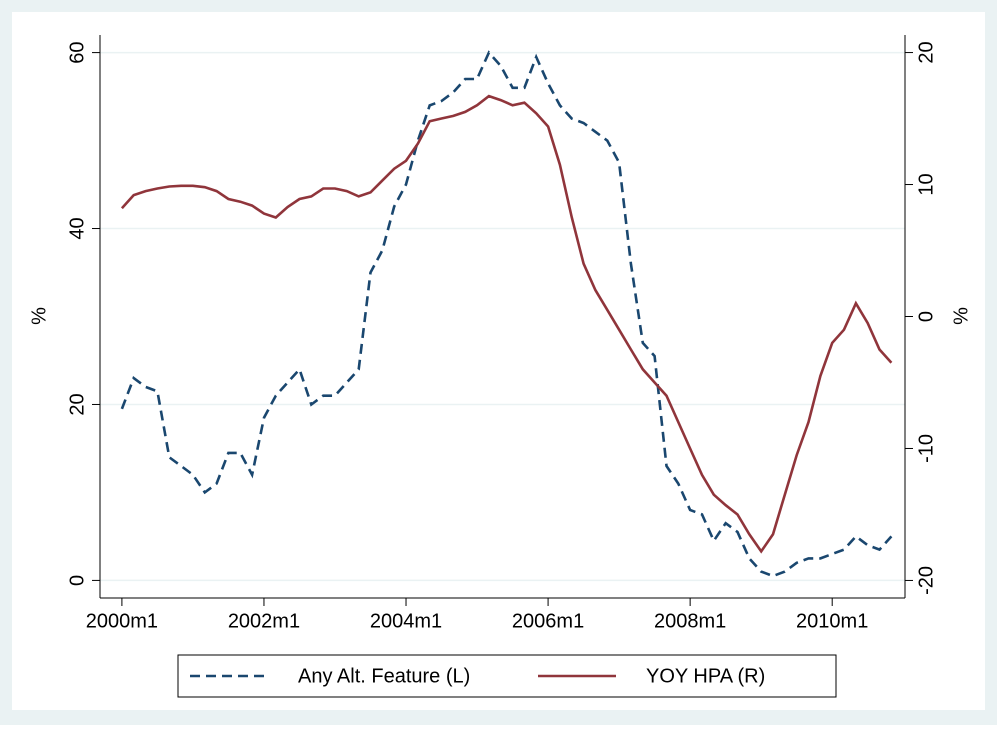 The height and width of the screenshot is (730, 997). I want to click on y-tick-label: 40, so click(77, 228).